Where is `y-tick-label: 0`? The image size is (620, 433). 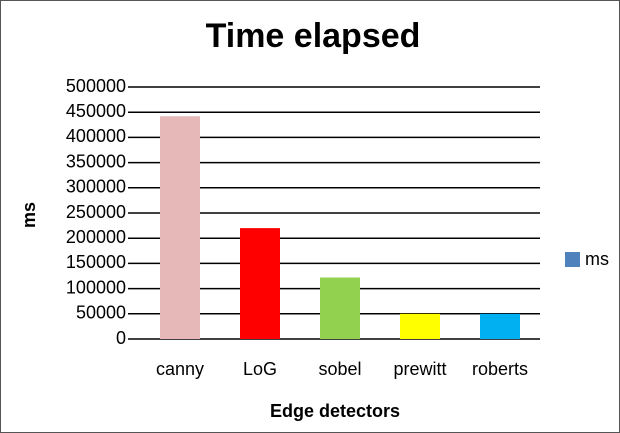
y-tick-label: 0 is located at coordinates (121, 338).